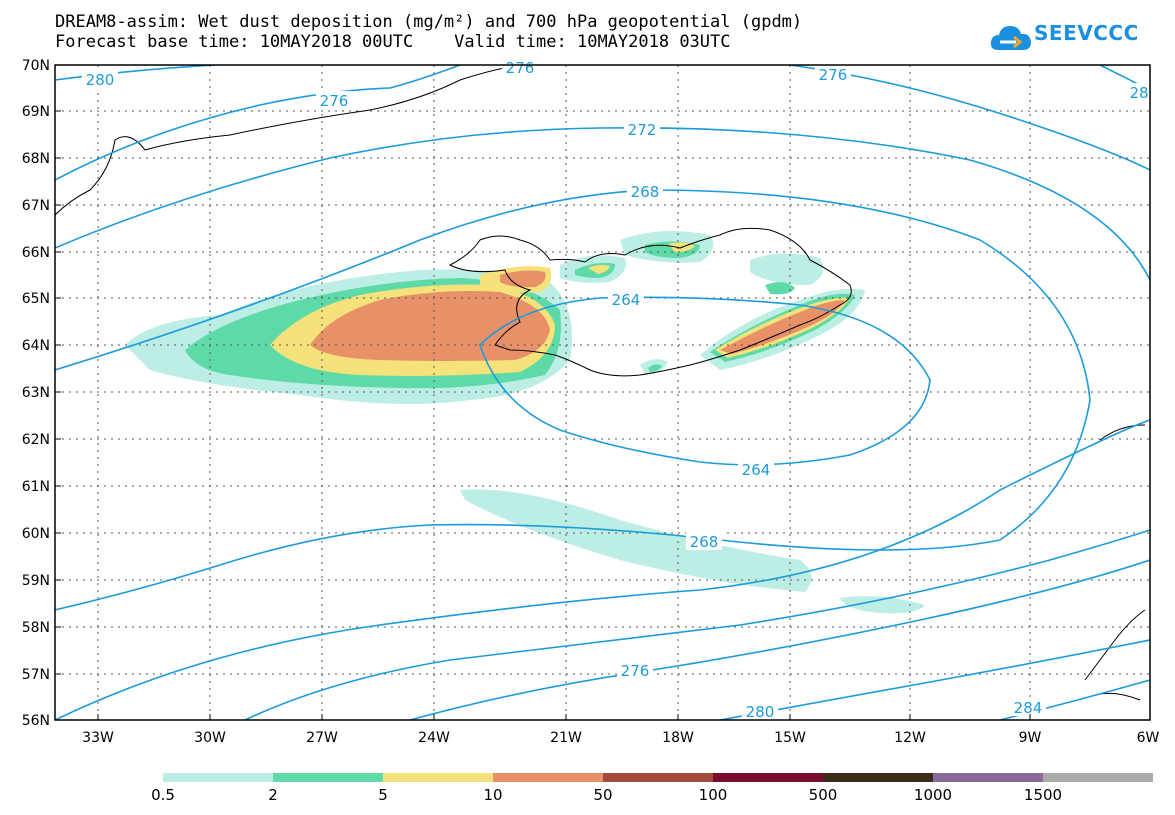  What do you see at coordinates (1115, 645) in the screenshot?
I see `scotland-coast` at bounding box center [1115, 645].